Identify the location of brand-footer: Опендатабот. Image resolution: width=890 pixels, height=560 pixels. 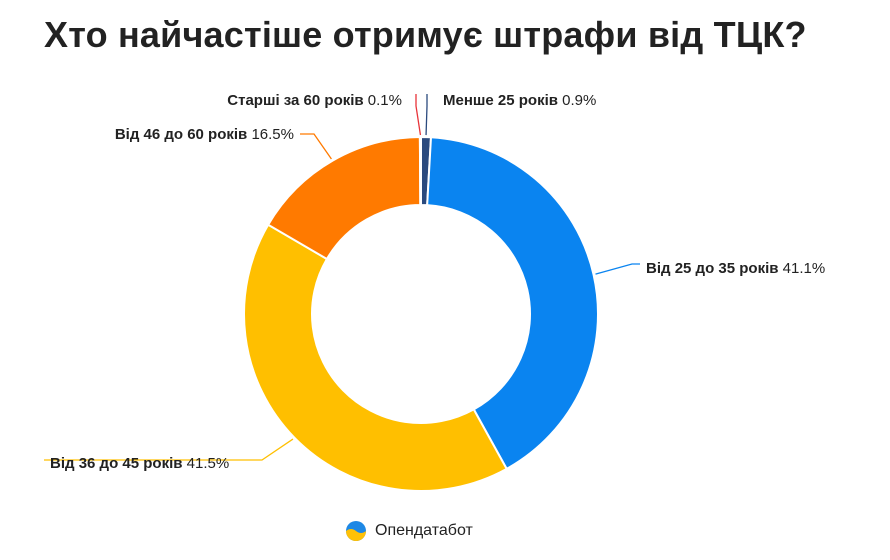
(409, 531).